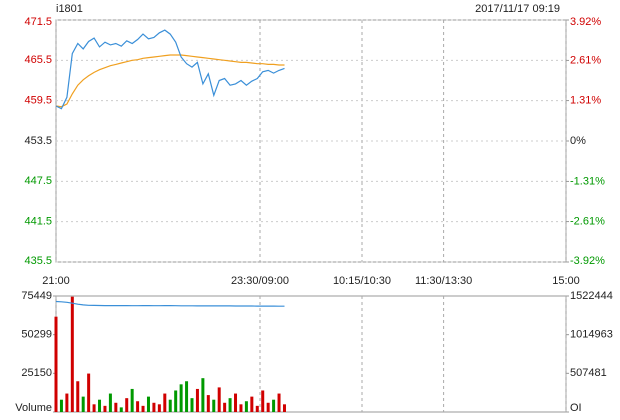 The height and width of the screenshot is (420, 620). What do you see at coordinates (591, 296) in the screenshot?
I see `y2-tick-label: 1522444` at bounding box center [591, 296].